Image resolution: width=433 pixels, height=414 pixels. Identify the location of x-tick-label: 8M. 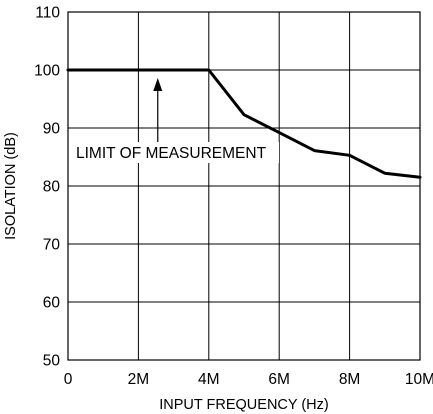
(350, 379).